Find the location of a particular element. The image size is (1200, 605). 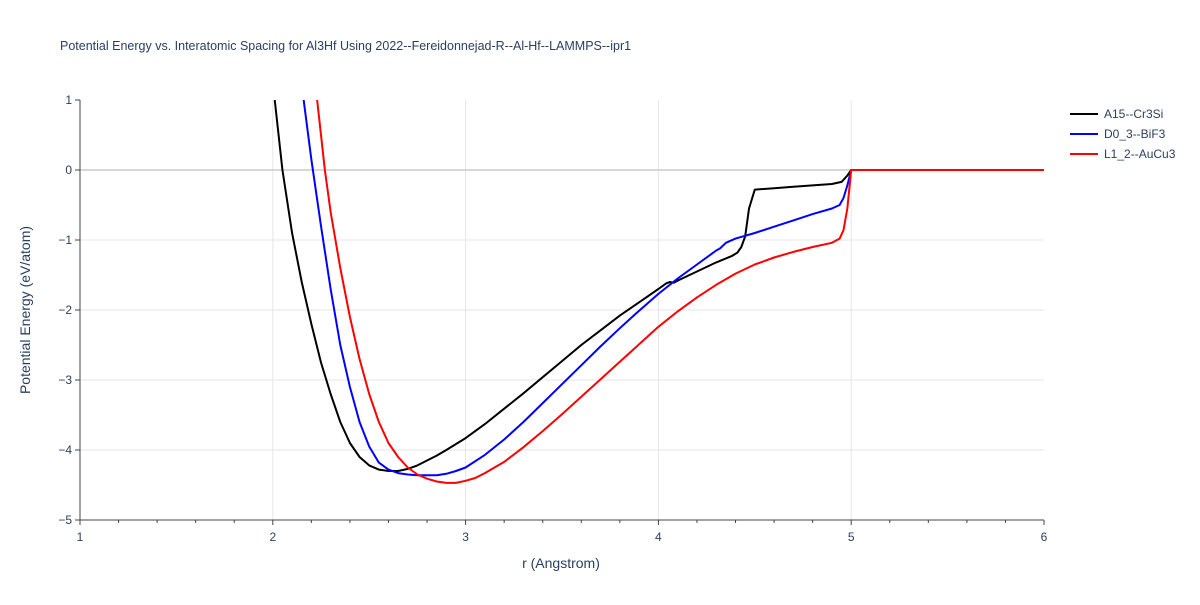

x-tick-label: 2 is located at coordinates (272, 537).